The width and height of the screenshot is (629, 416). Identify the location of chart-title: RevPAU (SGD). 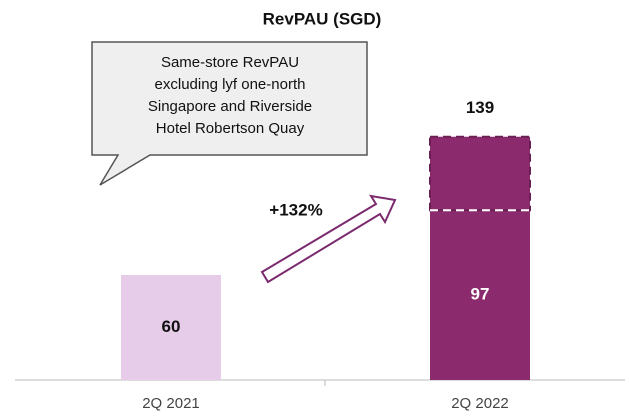
(322, 18).